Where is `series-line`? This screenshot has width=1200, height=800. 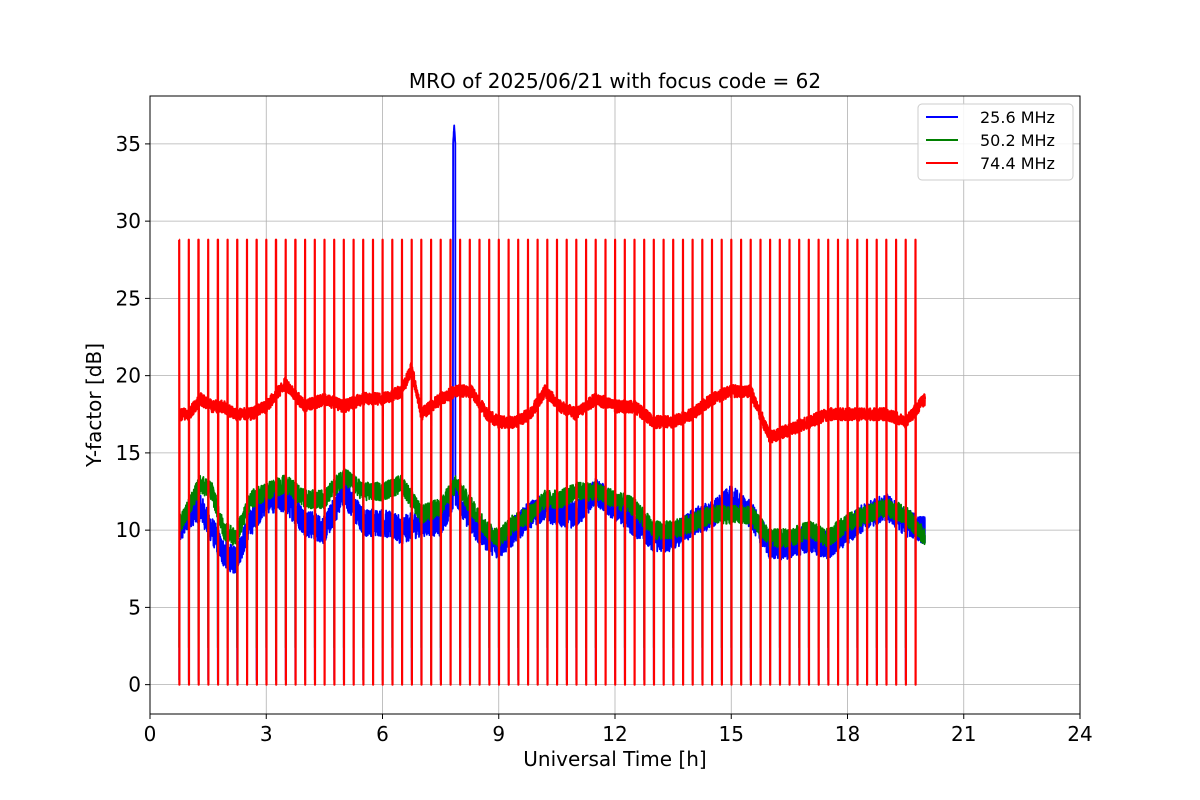 series-line is located at coordinates (552, 558).